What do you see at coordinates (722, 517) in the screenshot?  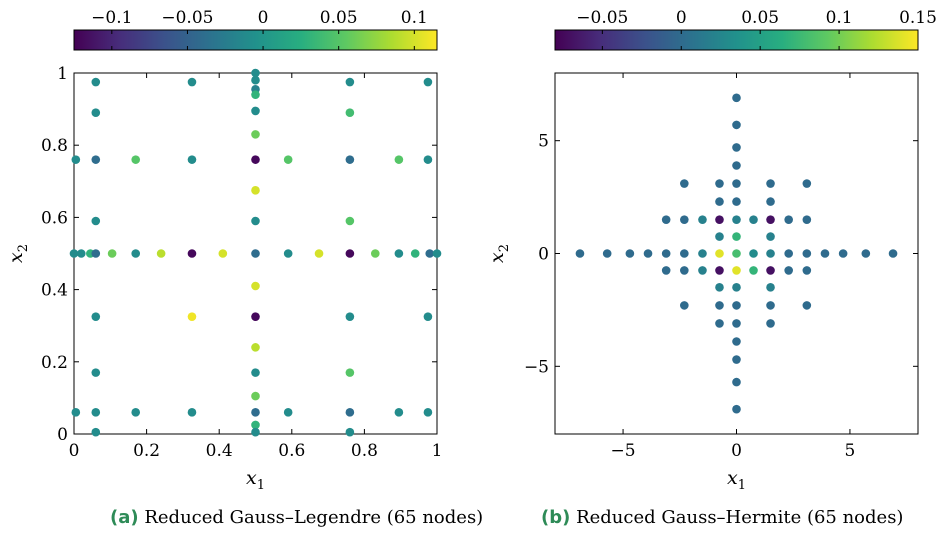 I see `caption-b: (b) Reduced Gauss–Hermite (65 nodes)` at bounding box center [722, 517].